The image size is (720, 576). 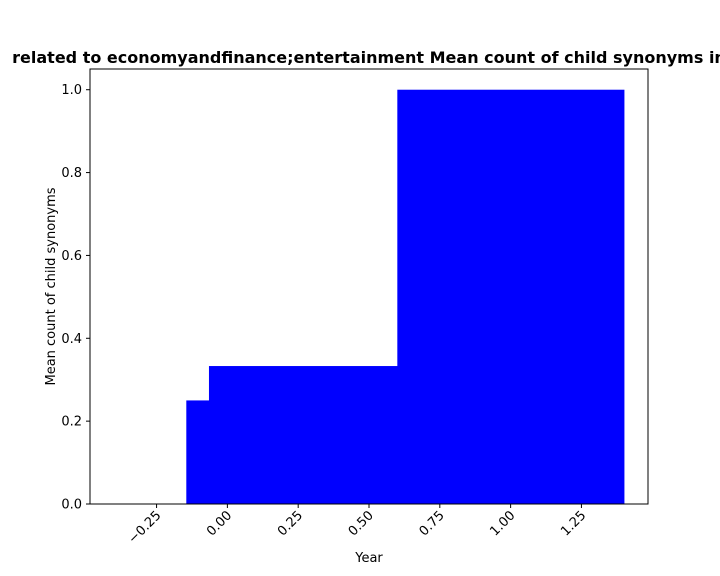 What do you see at coordinates (71, 173) in the screenshot?
I see `y-tick-label: 0.8` at bounding box center [71, 173].